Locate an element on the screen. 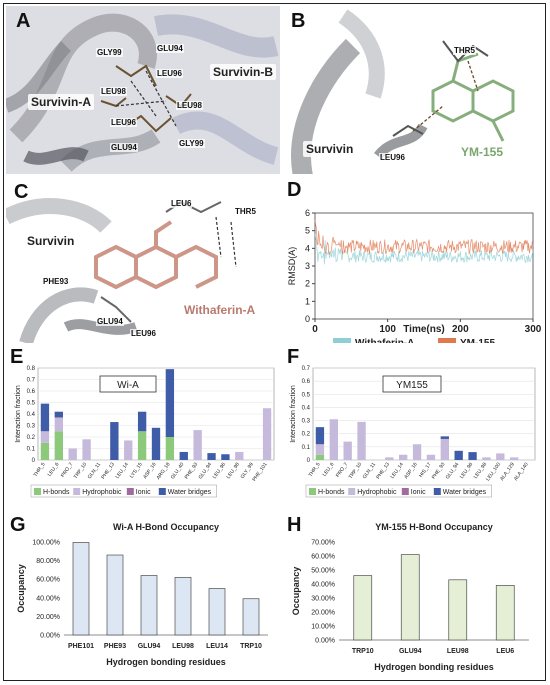 The height and width of the screenshot is (685, 550). plot-area is located at coordinates (424, 266).